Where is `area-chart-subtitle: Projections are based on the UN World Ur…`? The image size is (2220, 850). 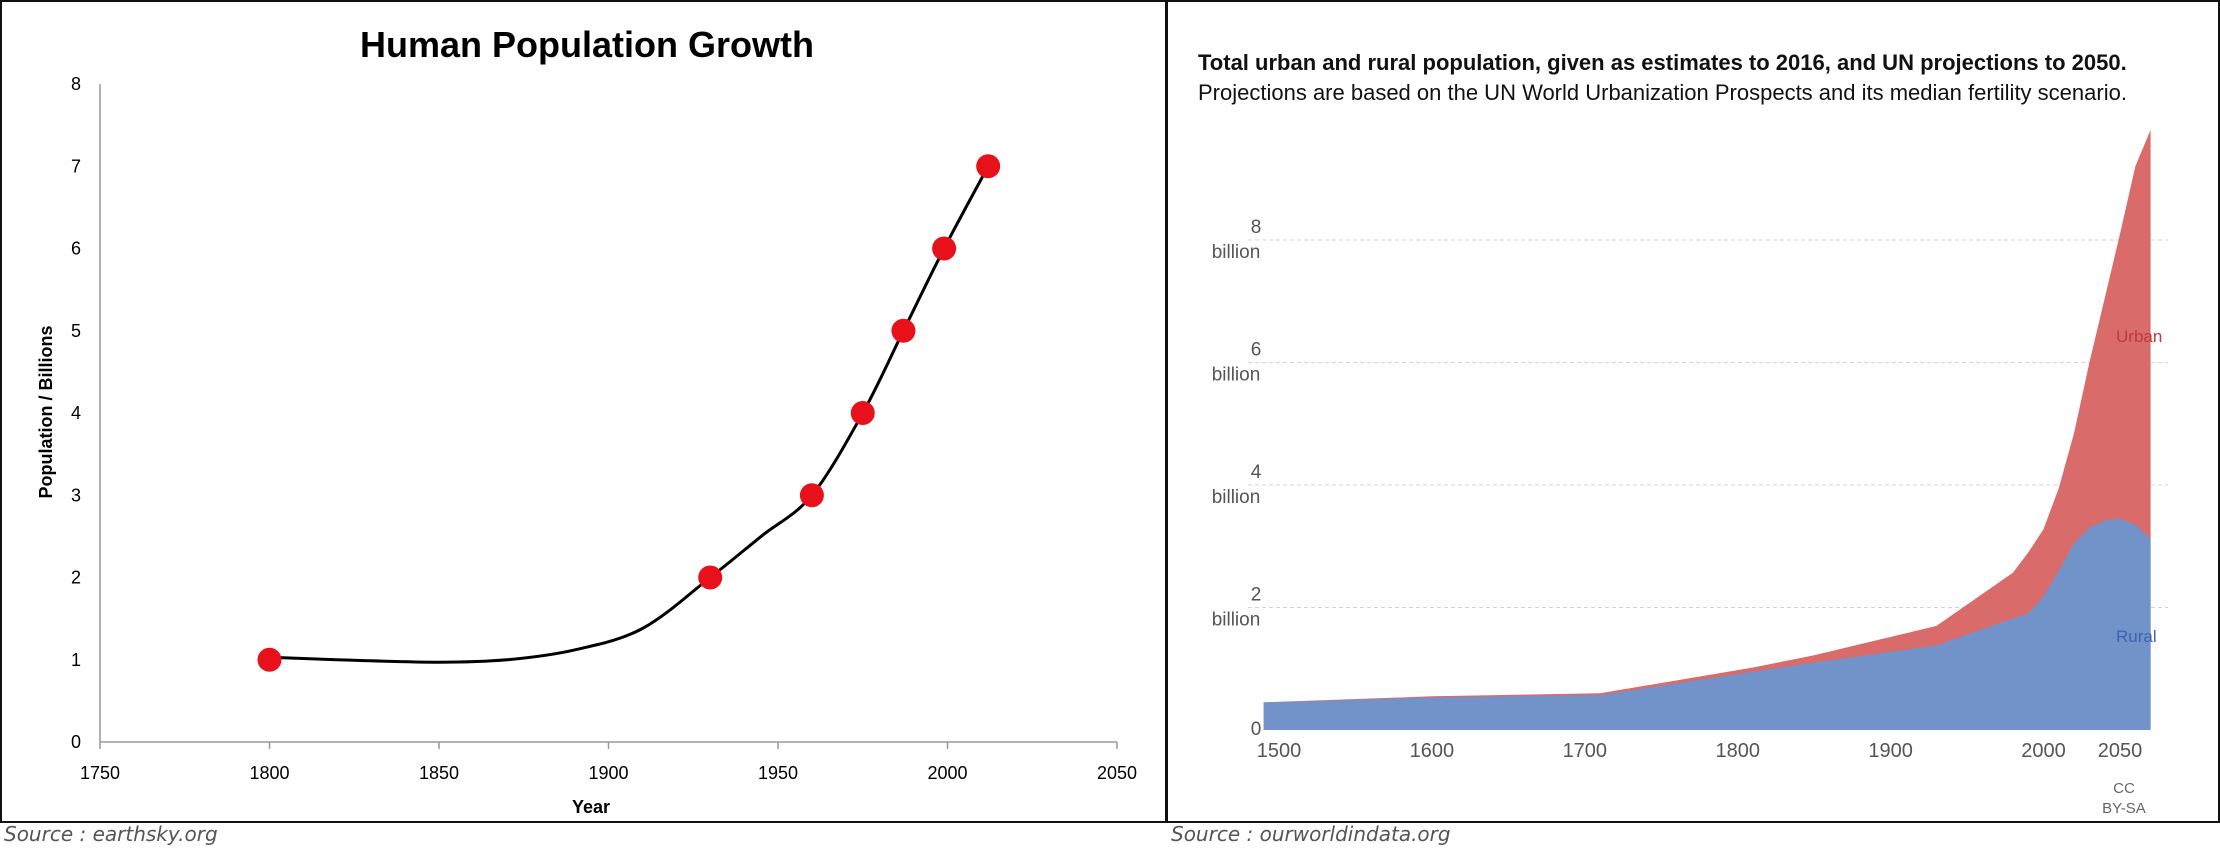 area-chart-subtitle: Projections are based on the UN World Ur… is located at coordinates (1662, 92).